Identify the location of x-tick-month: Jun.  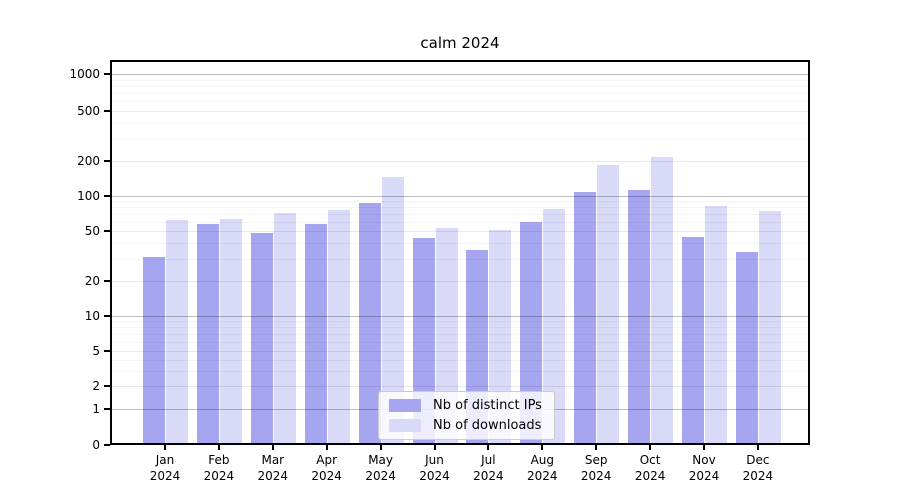
(434, 460).